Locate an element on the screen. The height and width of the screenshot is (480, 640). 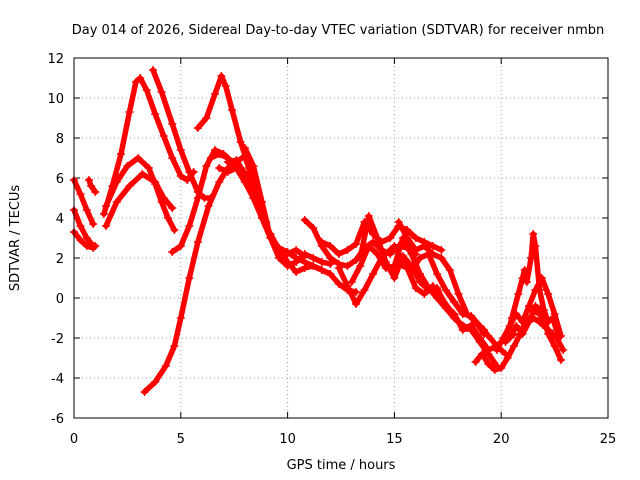
y-axis-label: SDTVAR / TECUs is located at coordinates (15, 238).